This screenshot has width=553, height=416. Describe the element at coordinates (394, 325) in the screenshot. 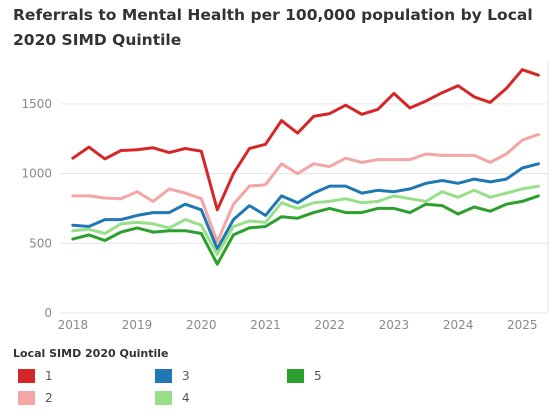

I see `x-tick-label: 2023` at that location.